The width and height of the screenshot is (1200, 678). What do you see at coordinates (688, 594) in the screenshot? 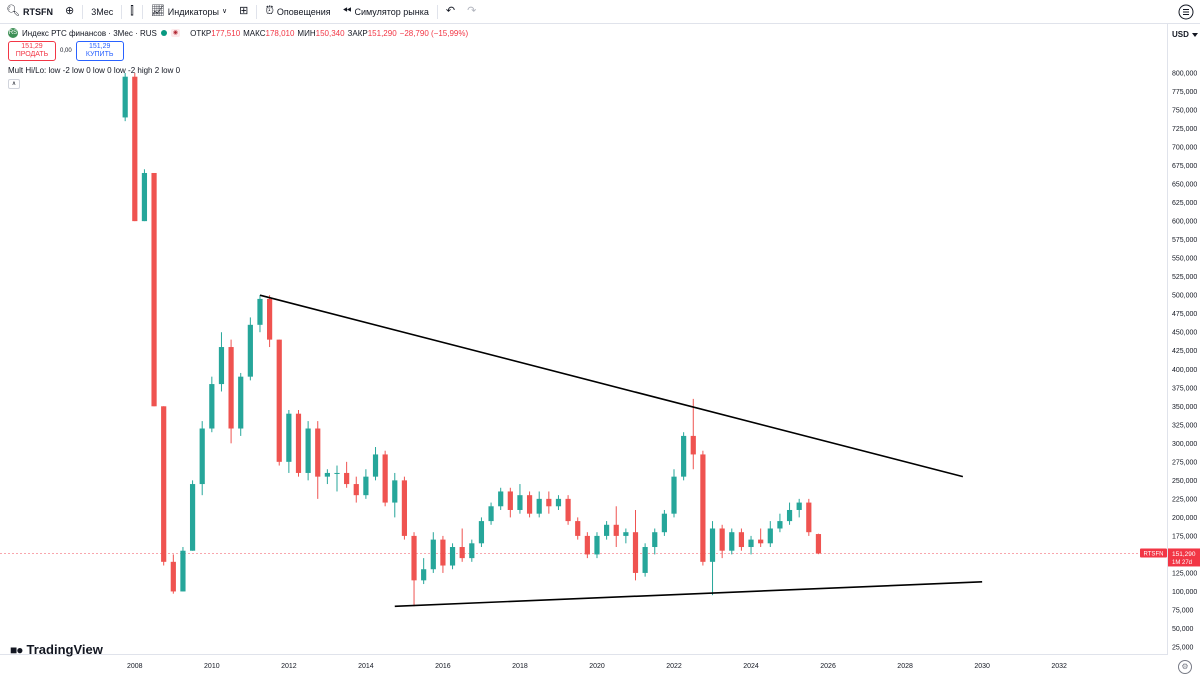
I see `lower-trendline` at bounding box center [688, 594].